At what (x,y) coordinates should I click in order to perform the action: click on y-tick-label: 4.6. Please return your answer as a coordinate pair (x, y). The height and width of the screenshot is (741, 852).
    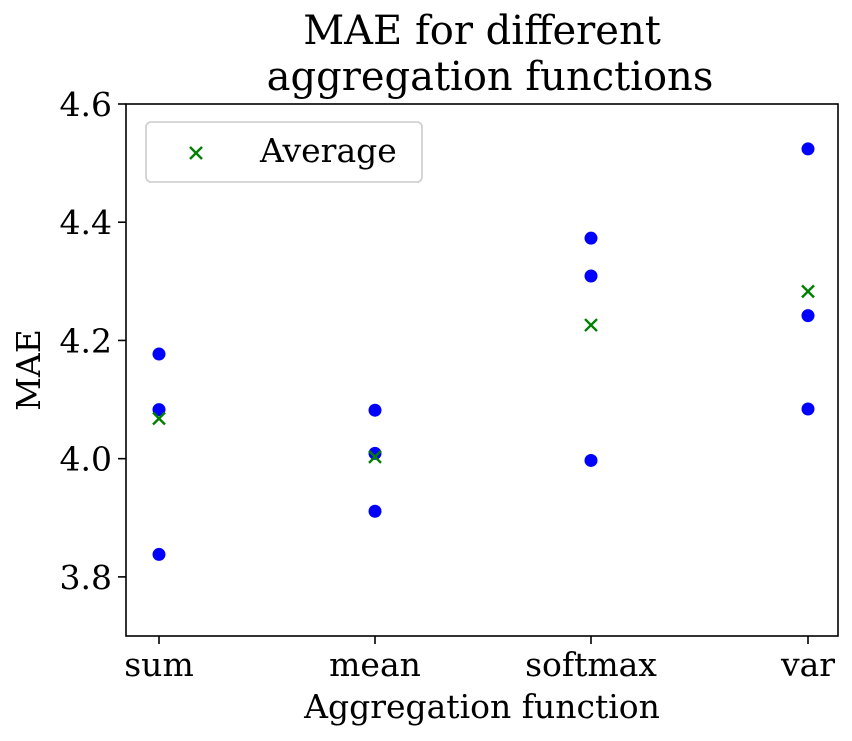
    Looking at the image, I should click on (86, 104).